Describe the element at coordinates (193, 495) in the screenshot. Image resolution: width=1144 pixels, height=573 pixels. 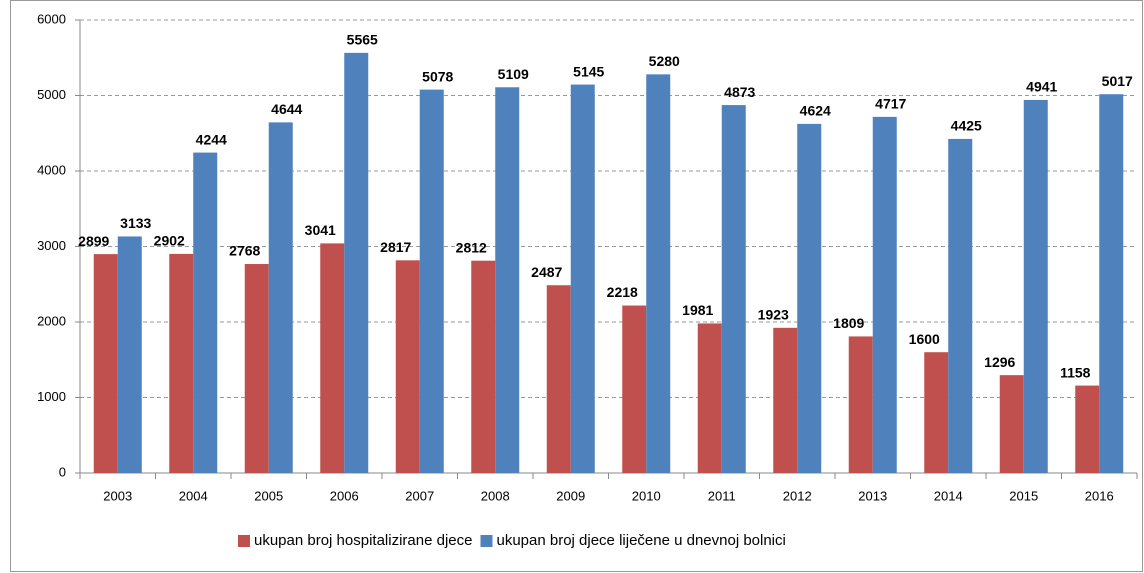
I see `x-tick-label: 2004` at that location.